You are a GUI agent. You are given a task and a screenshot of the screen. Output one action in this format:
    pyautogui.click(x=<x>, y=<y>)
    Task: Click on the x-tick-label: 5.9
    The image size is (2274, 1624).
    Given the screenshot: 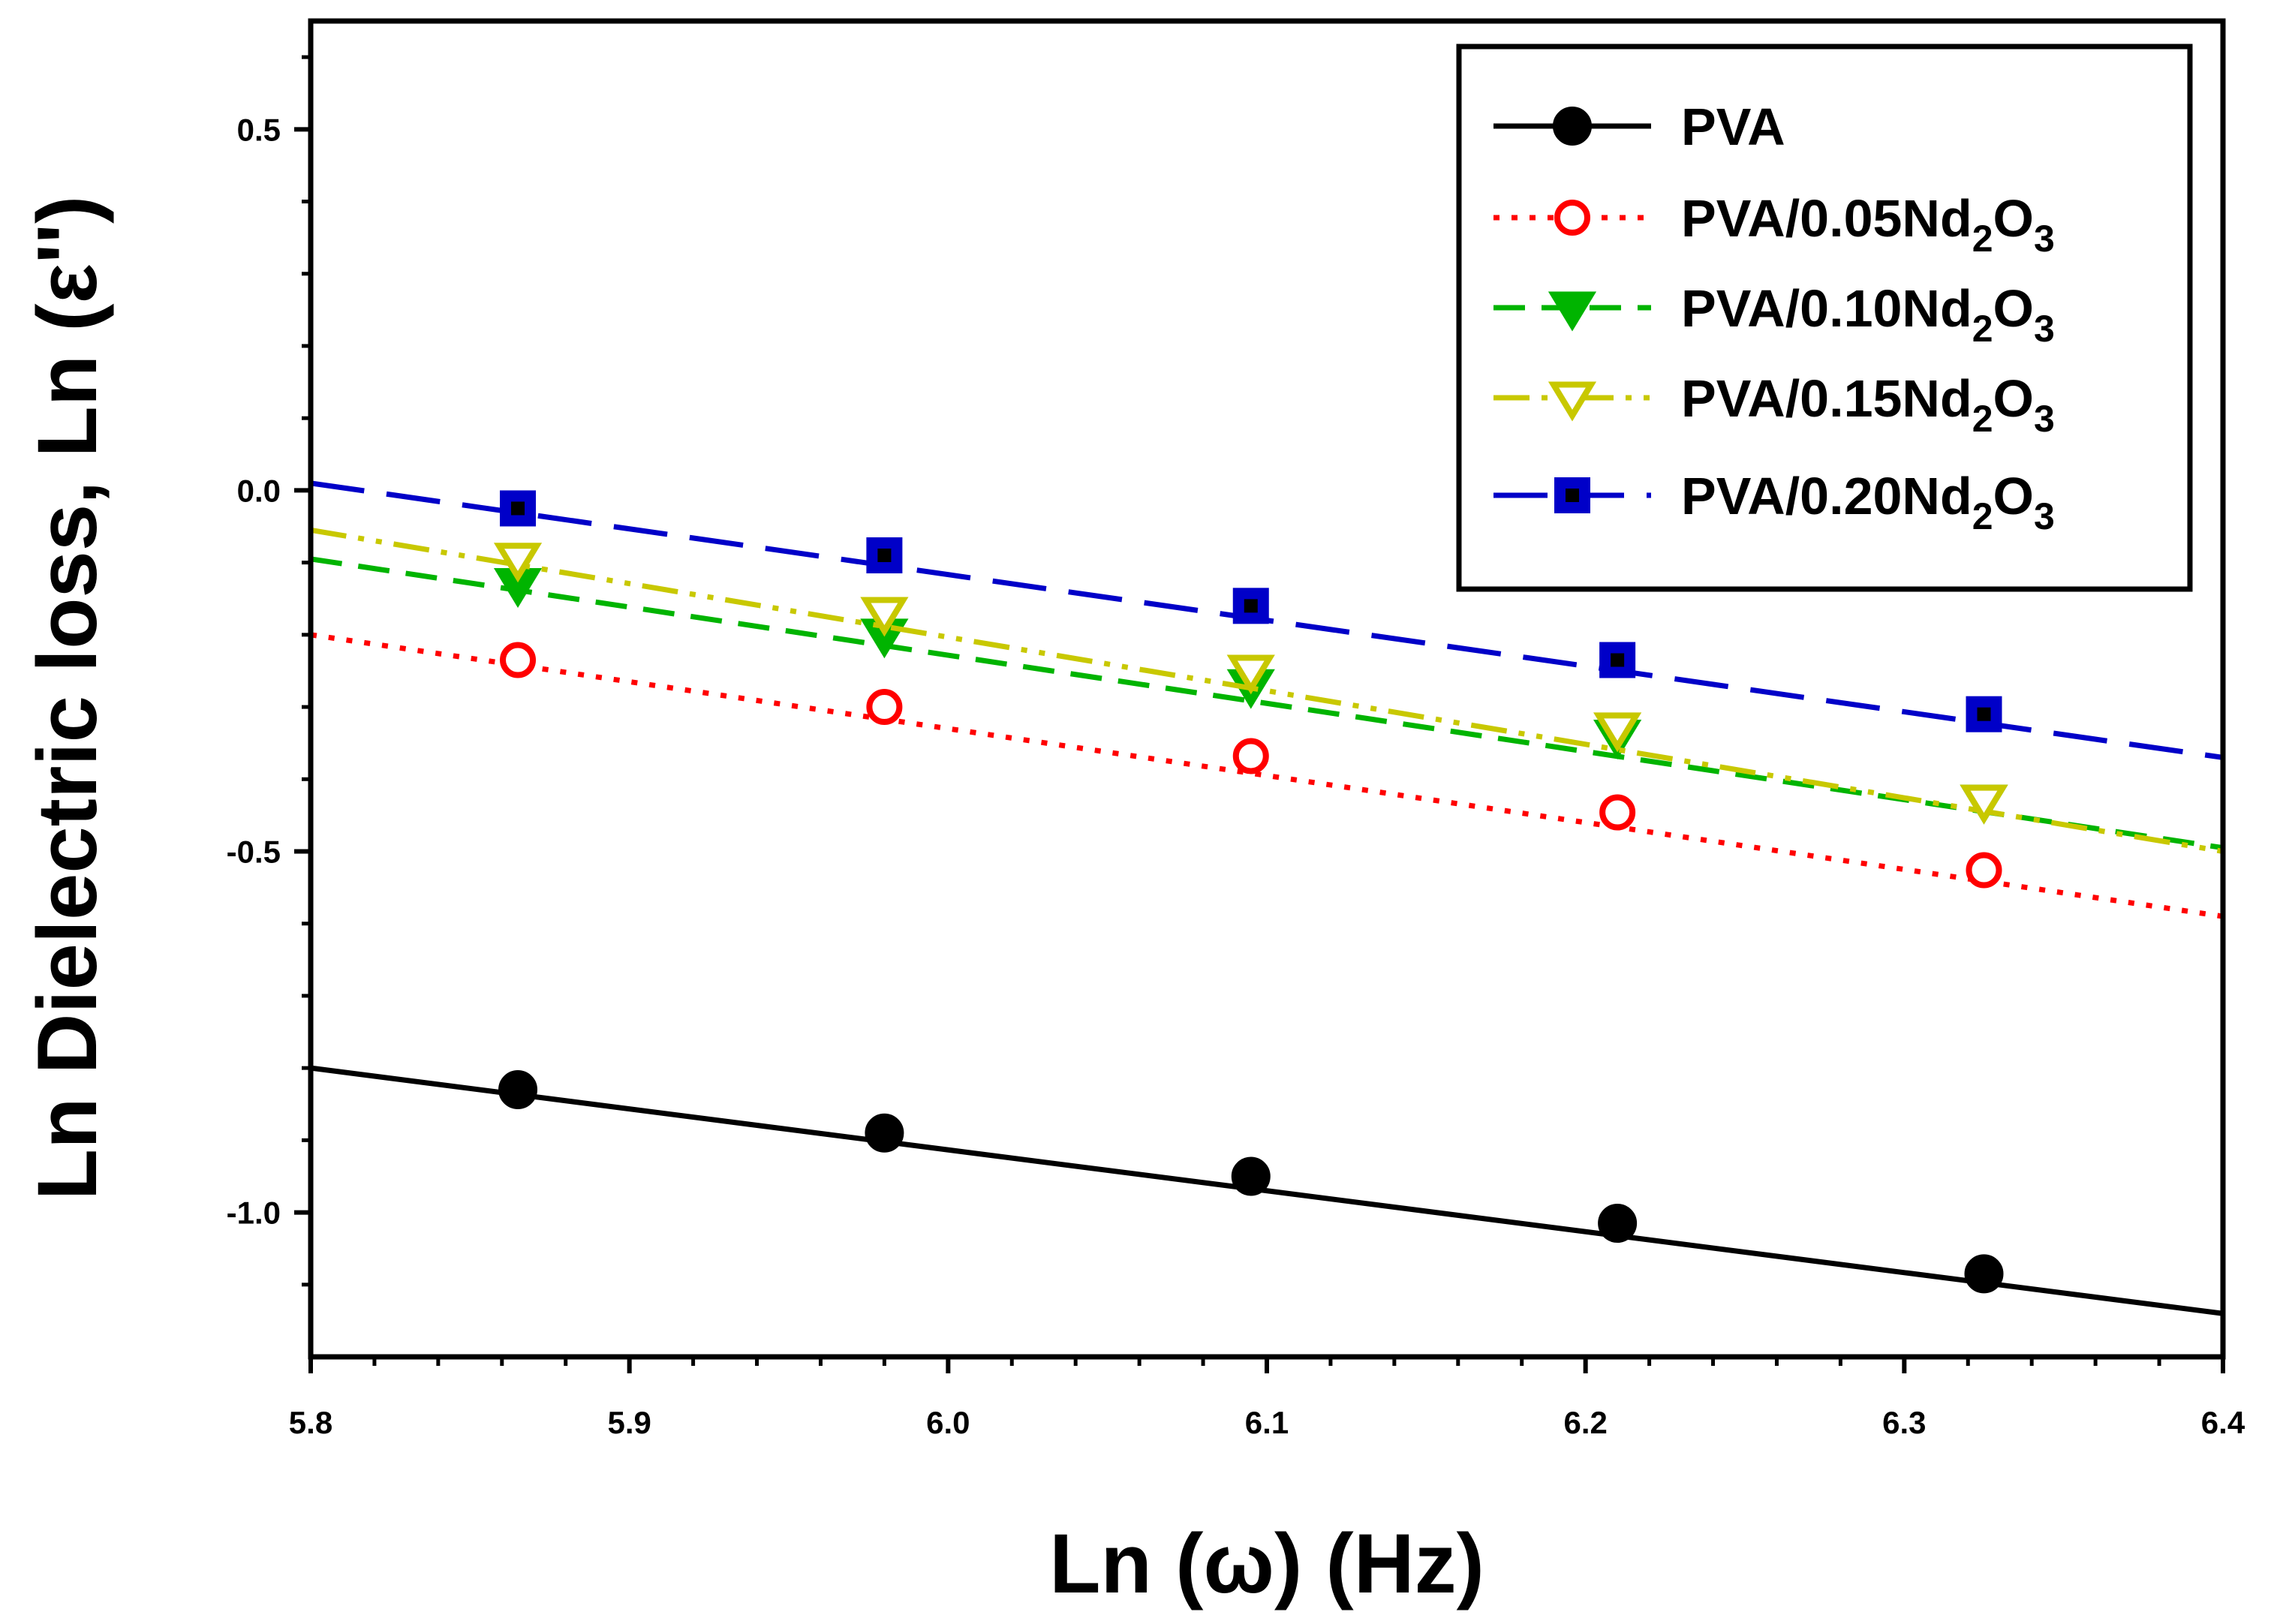 What is the action you would take?
    pyautogui.click(x=629, y=1422)
    